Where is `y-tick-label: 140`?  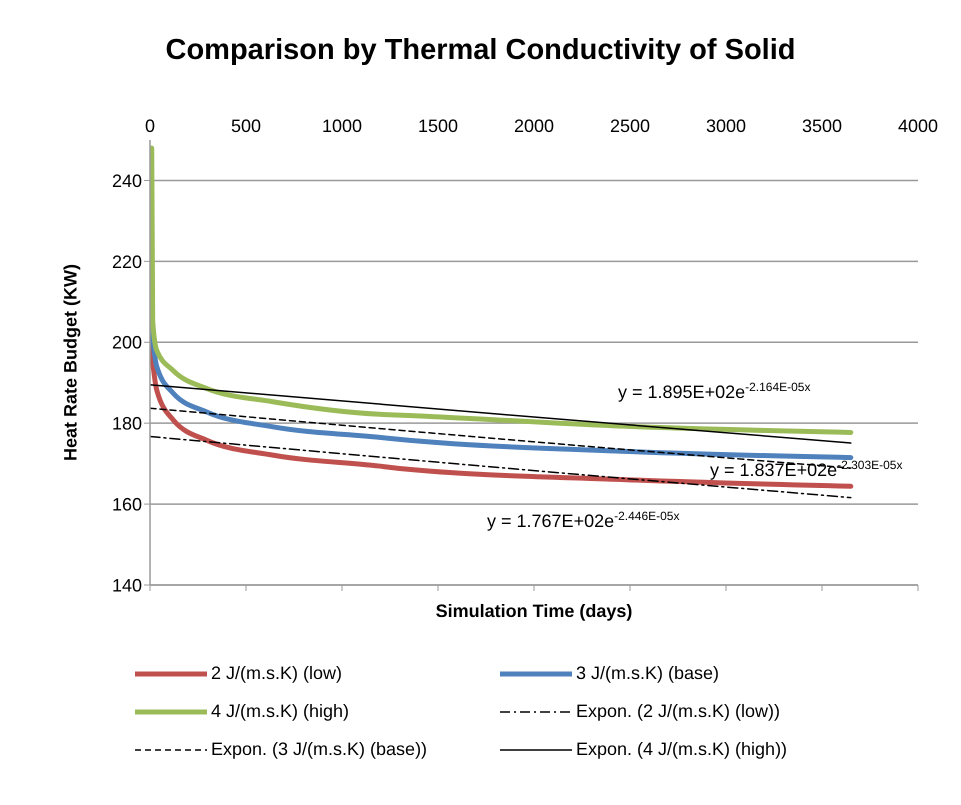 y-tick-label: 140 is located at coordinates (127, 585).